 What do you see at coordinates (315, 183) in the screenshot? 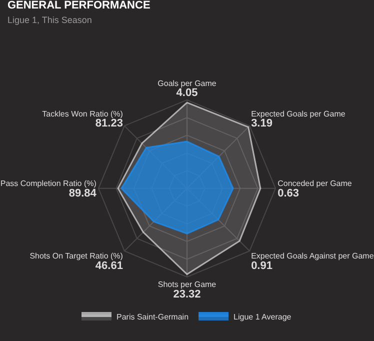
I see `spoke-label: Conceded per Game` at bounding box center [315, 183].